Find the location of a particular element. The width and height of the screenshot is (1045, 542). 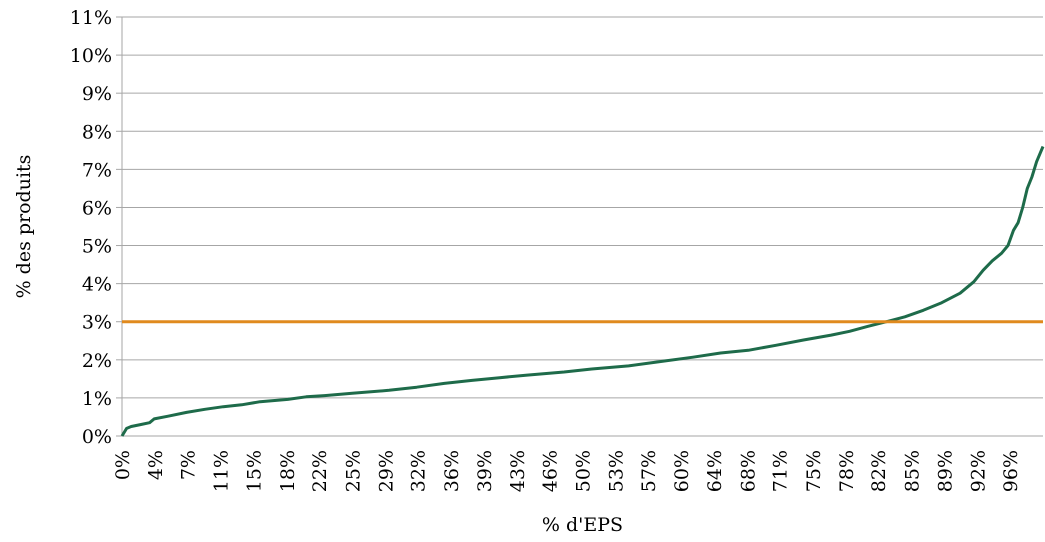

x-tick-label: 18% is located at coordinates (288, 471).